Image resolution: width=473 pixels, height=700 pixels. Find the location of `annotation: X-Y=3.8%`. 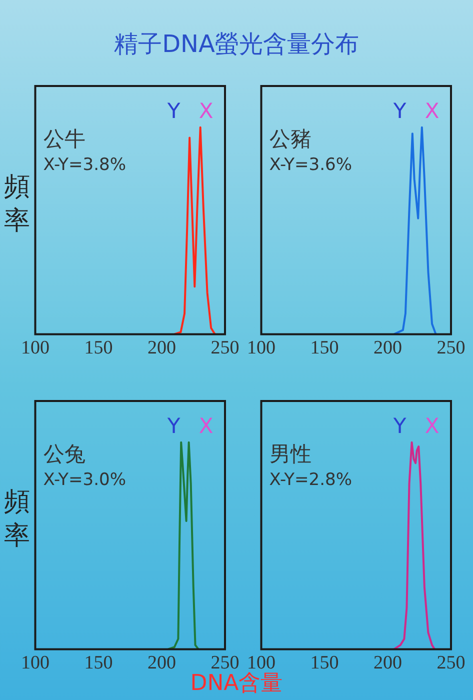

annotation: X-Y=3.8% is located at coordinates (84, 165).